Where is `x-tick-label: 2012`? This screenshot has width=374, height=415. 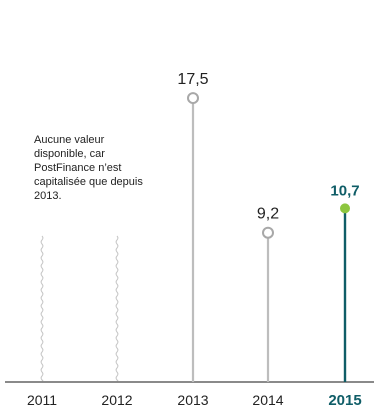
x-tick-label: 2012 is located at coordinates (116, 400).